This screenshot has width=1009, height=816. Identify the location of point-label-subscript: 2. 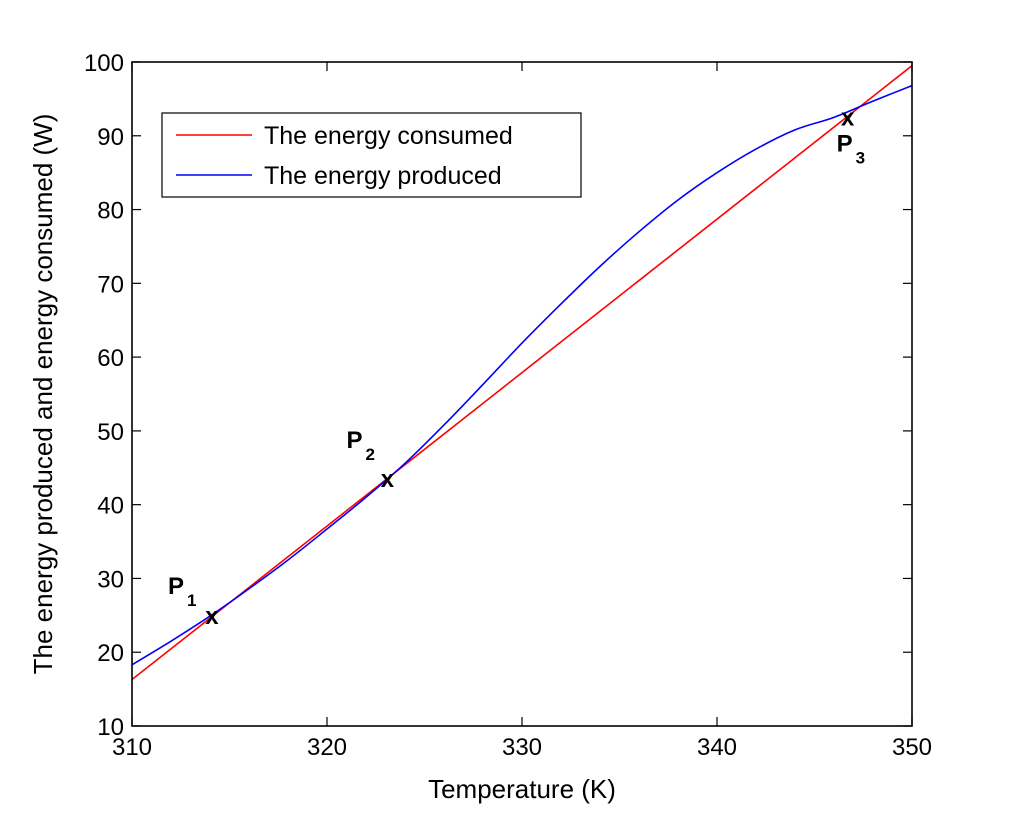
(369, 454).